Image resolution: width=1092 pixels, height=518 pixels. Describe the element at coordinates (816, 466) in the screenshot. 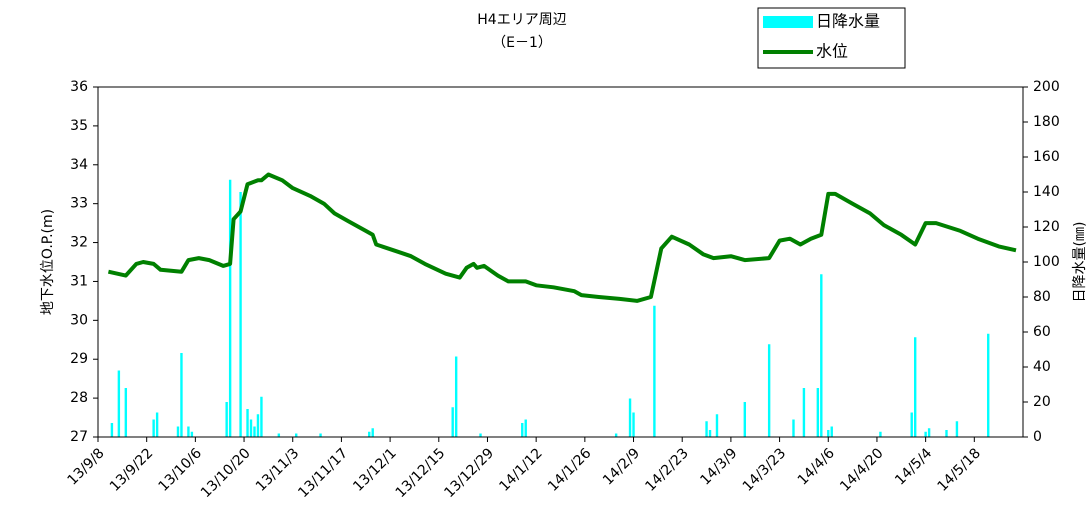

I see `x-tick-label: 14/4/6` at that location.